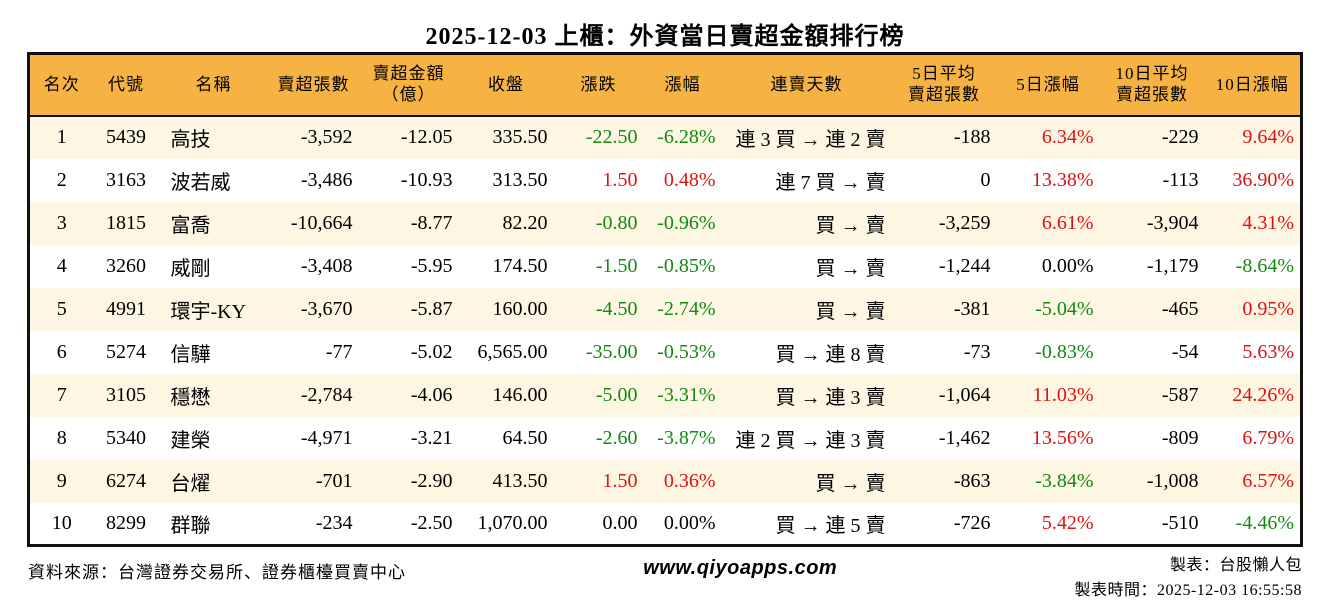 The height and width of the screenshot is (612, 1330). Describe the element at coordinates (740, 568) in the screenshot. I see `website-text: www.qiyoapps.com` at that location.